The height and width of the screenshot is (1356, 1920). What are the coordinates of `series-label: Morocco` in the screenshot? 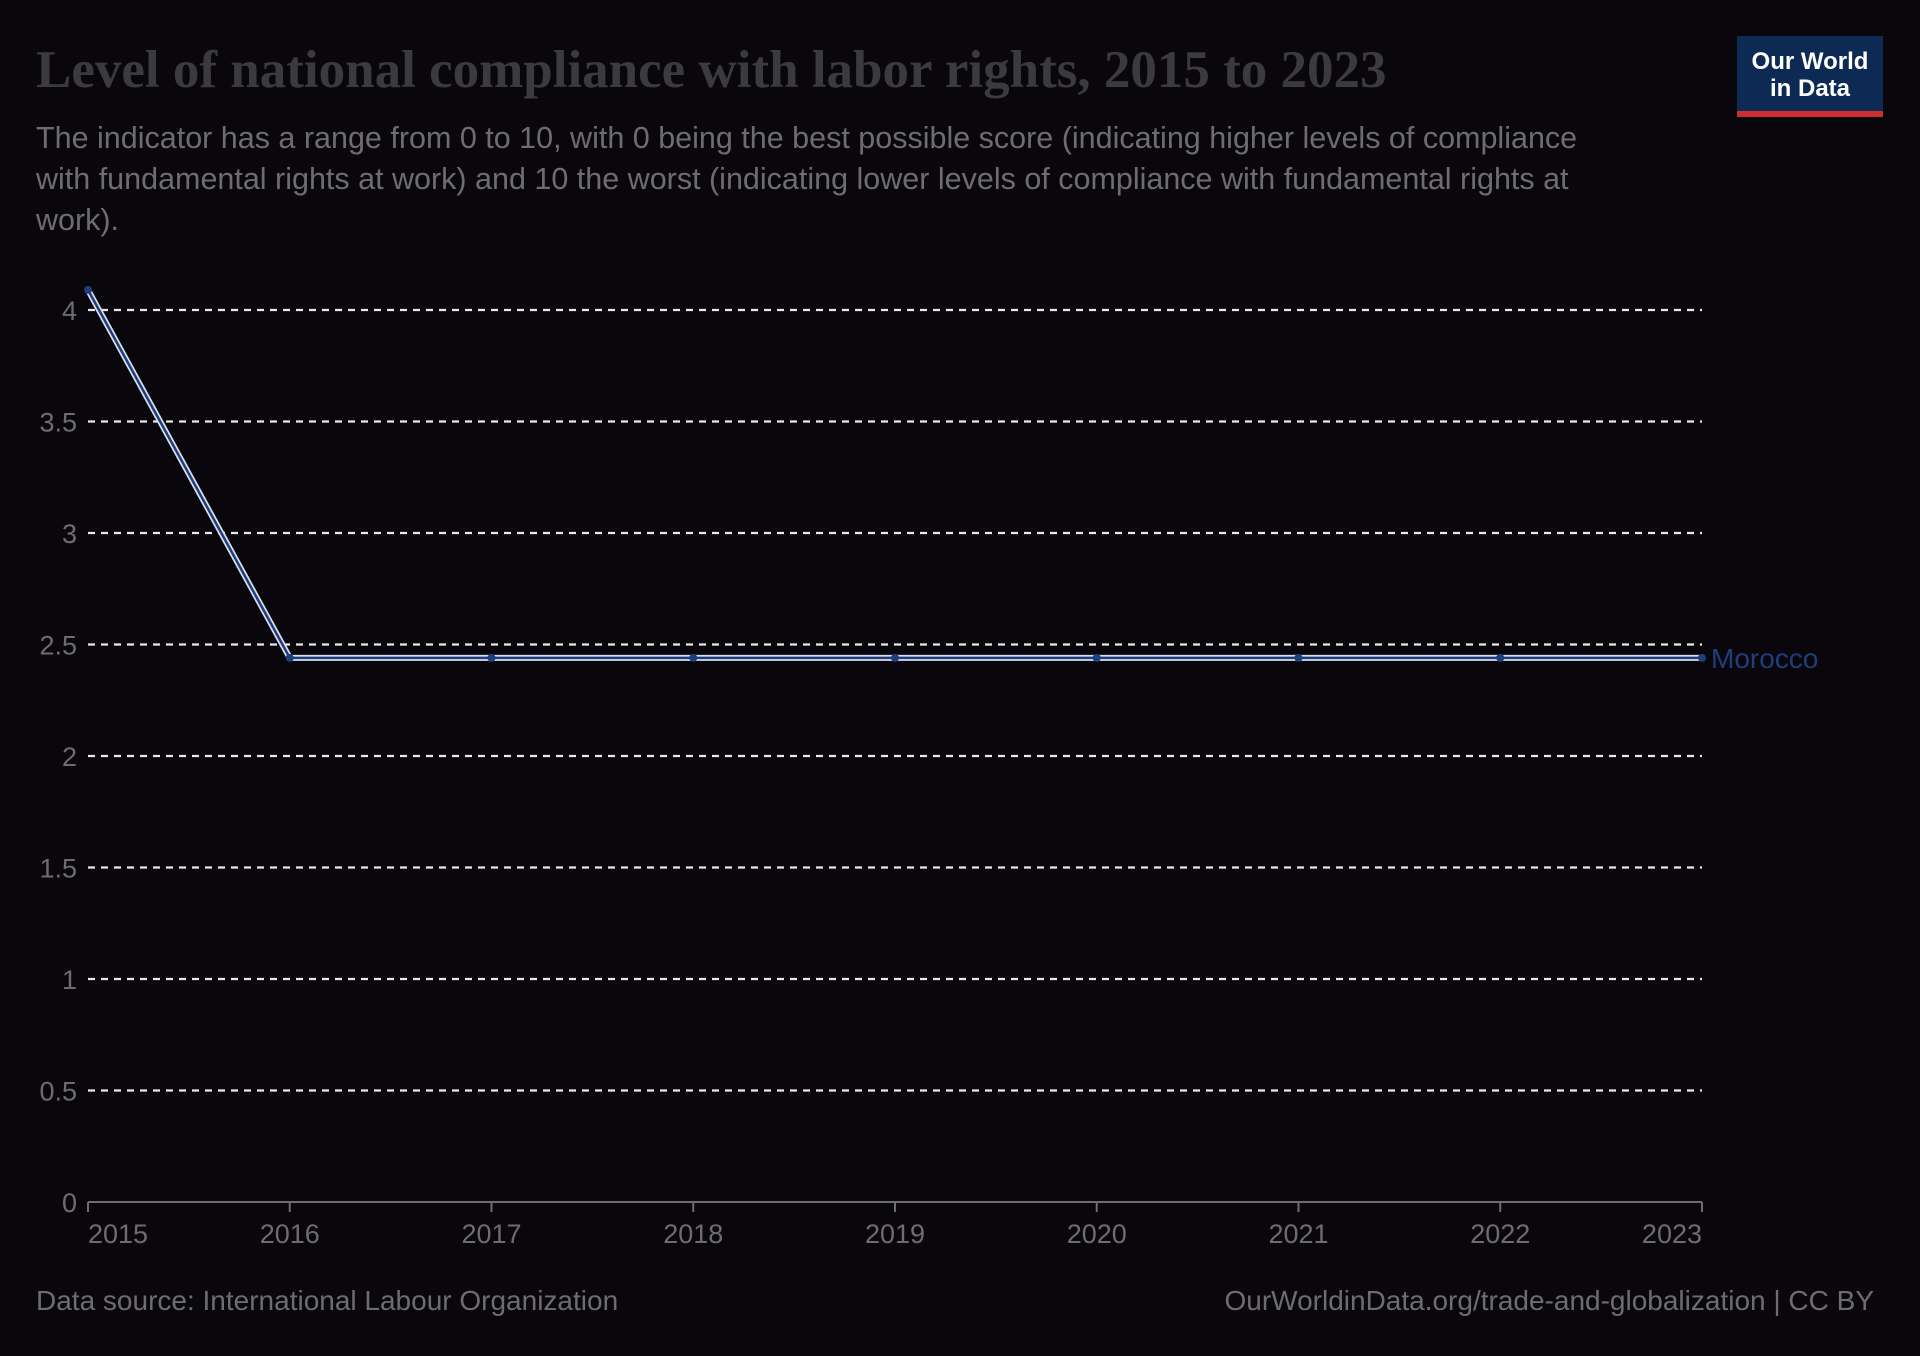 It's located at (1764, 658).